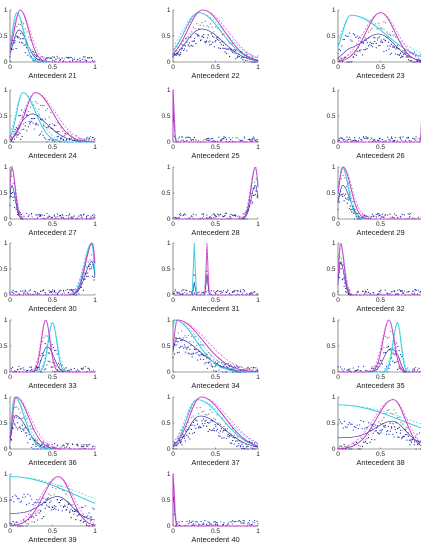 This screenshot has width=421, height=550. What do you see at coordinates (379, 193) in the screenshot?
I see `magenta-dashed-curve` at bounding box center [379, 193].